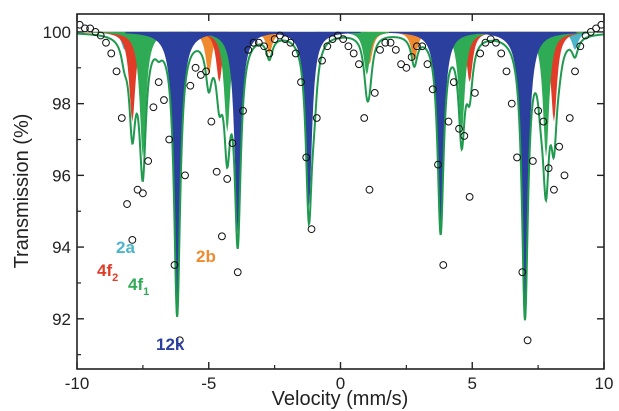 This screenshot has height=411, width=619. I want to click on y-tick-label: 100, so click(57, 32).